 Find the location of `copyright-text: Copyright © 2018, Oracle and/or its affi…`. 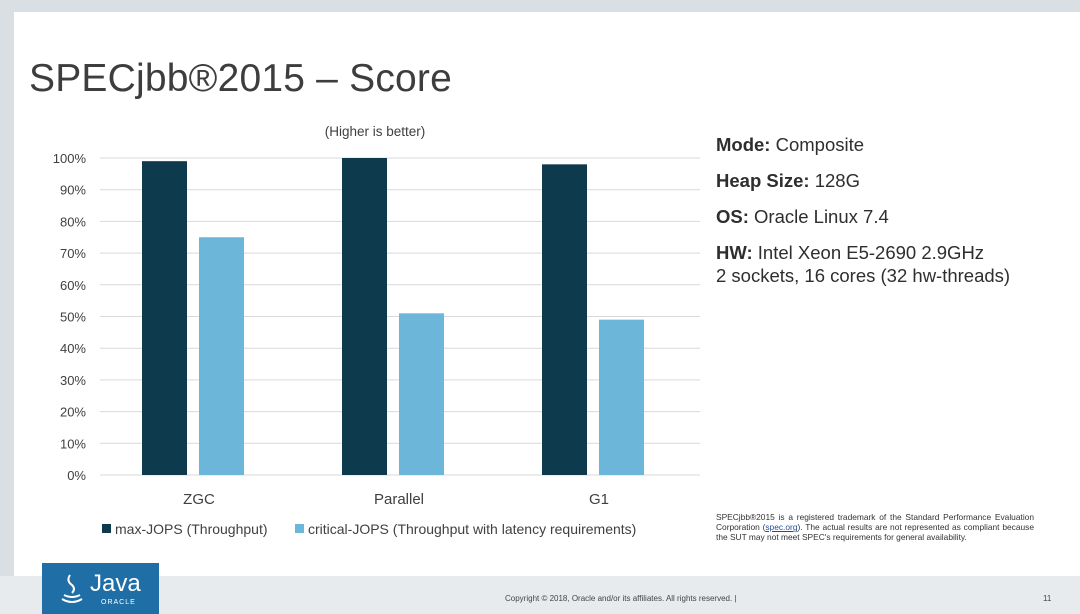

copyright-text: Copyright © 2018, Oracle and/or its affi… is located at coordinates (621, 598).